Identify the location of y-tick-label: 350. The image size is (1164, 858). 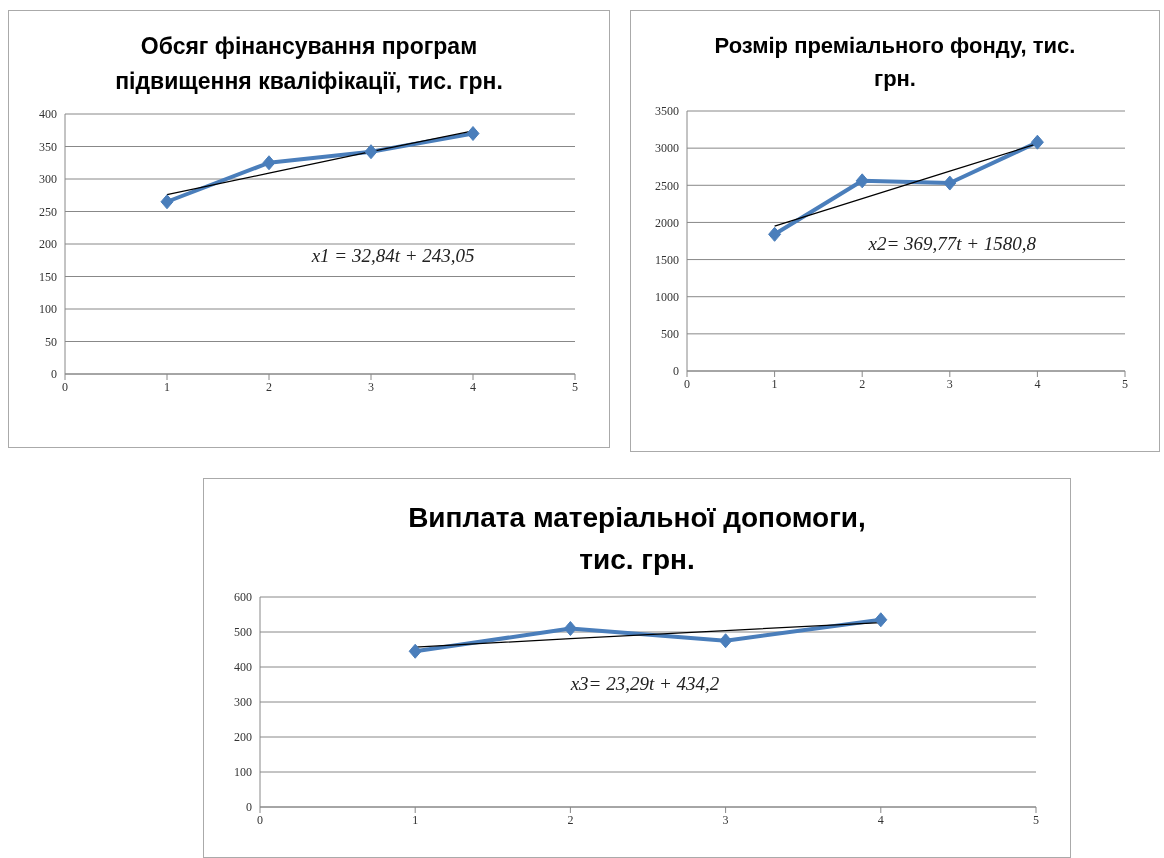
(48, 146).